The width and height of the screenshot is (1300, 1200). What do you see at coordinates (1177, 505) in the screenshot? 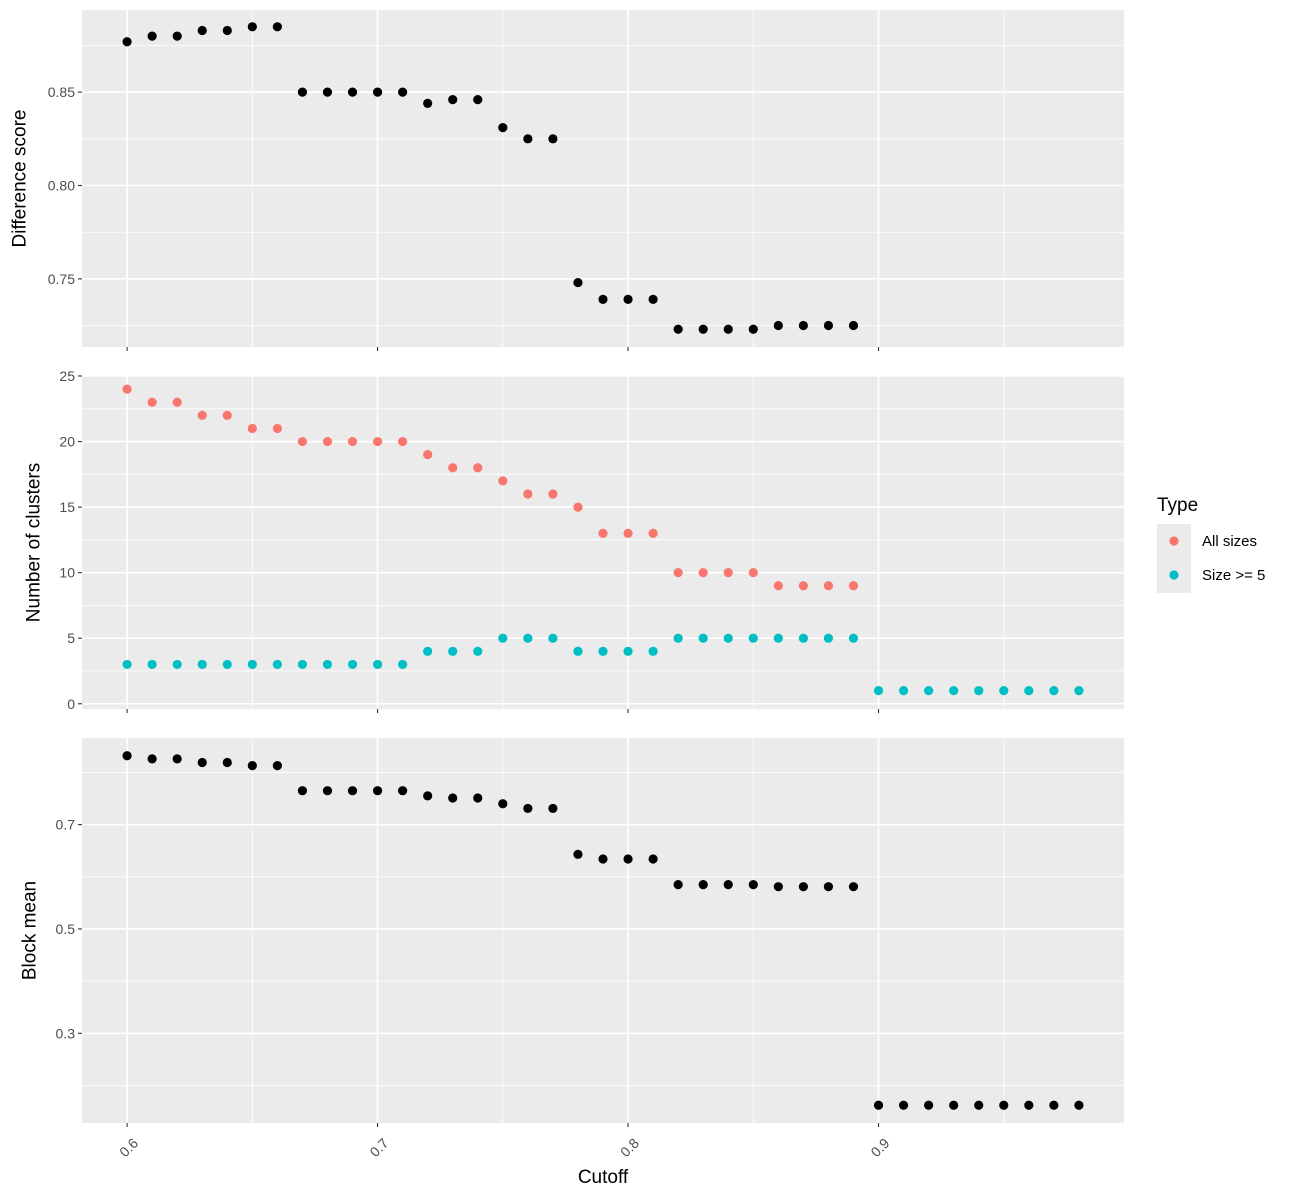
I see `legend-title: Type` at bounding box center [1177, 505].